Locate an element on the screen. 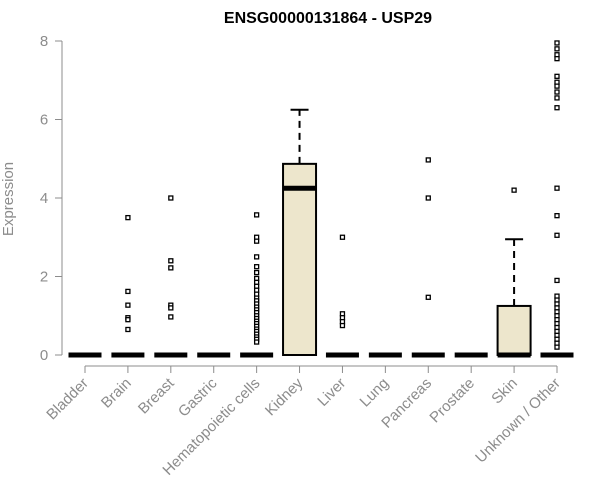 The width and height of the screenshot is (600, 500). x-tick-label: Kidney is located at coordinates (284, 396).